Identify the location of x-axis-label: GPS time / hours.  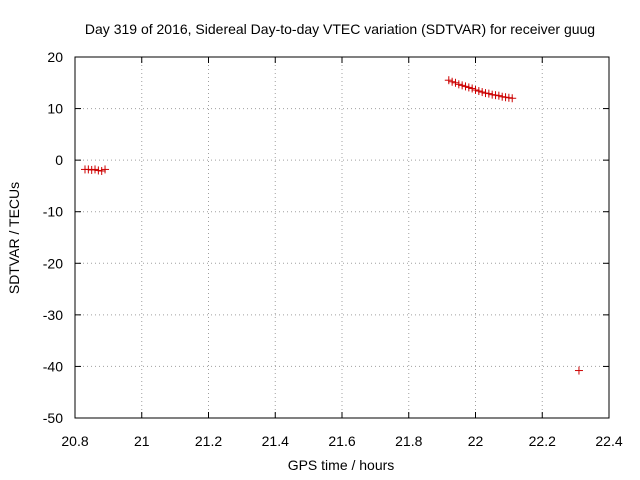
(341, 465).